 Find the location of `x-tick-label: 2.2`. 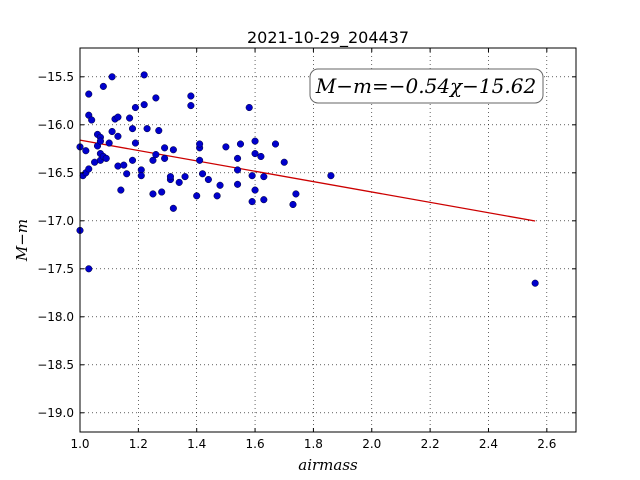

x-tick-label: 2.2 is located at coordinates (430, 444).